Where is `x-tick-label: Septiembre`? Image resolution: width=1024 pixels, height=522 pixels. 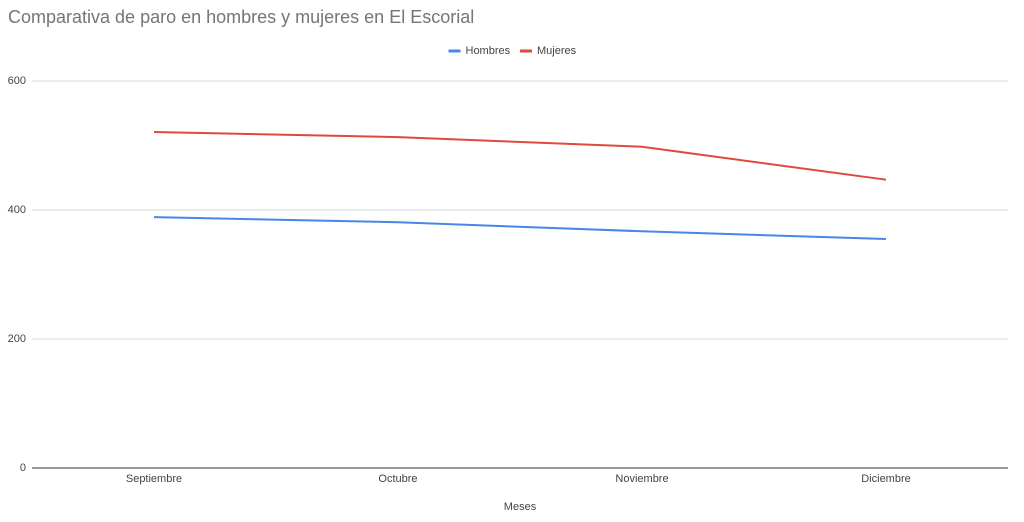 x-tick-label: Septiembre is located at coordinates (154, 479).